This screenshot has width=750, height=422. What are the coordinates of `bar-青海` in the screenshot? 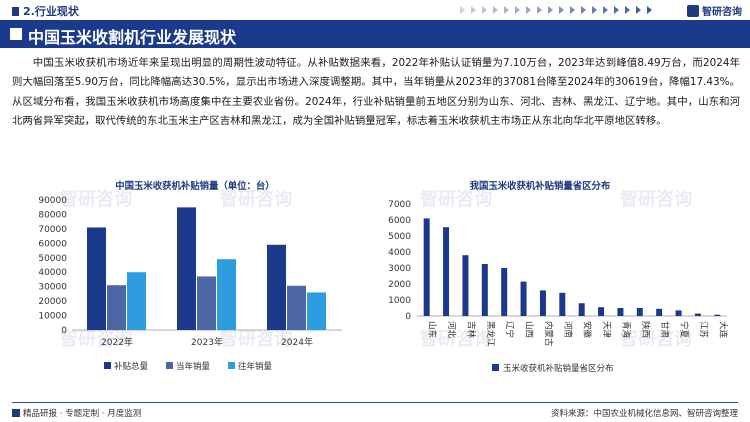 It's located at (620, 312).